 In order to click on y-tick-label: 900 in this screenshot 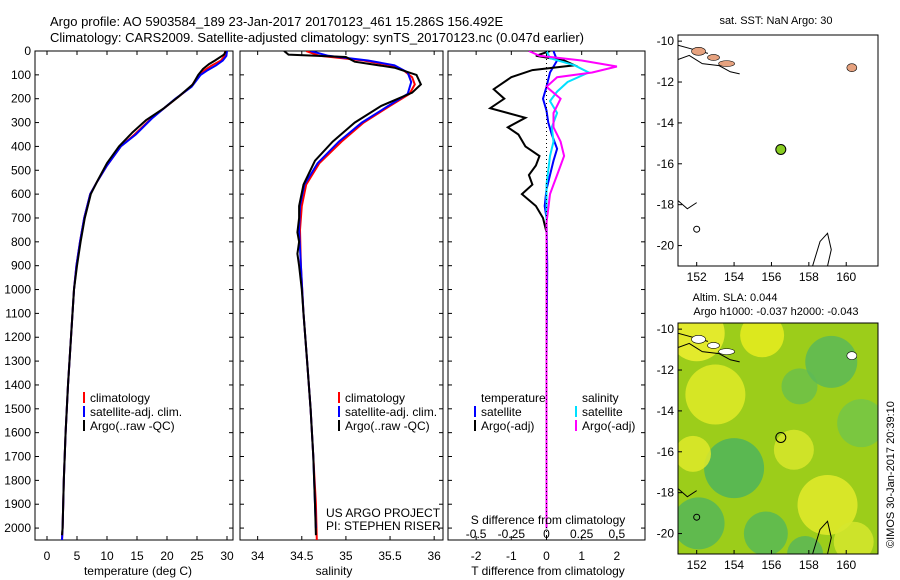, I will do `click(21, 266)`.